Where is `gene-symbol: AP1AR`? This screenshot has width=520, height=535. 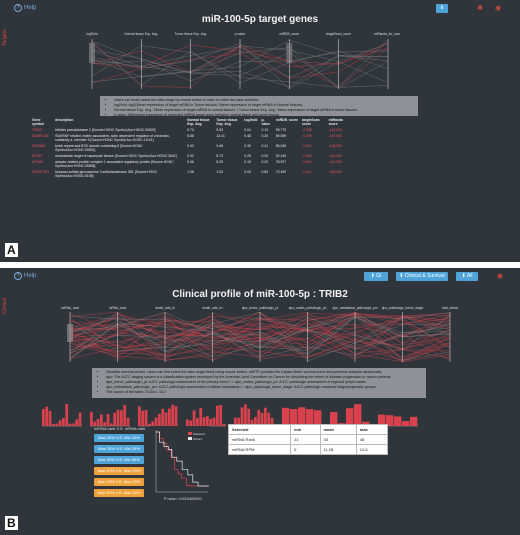
gene-symbol: AP1AR is located at coordinates (38, 162).